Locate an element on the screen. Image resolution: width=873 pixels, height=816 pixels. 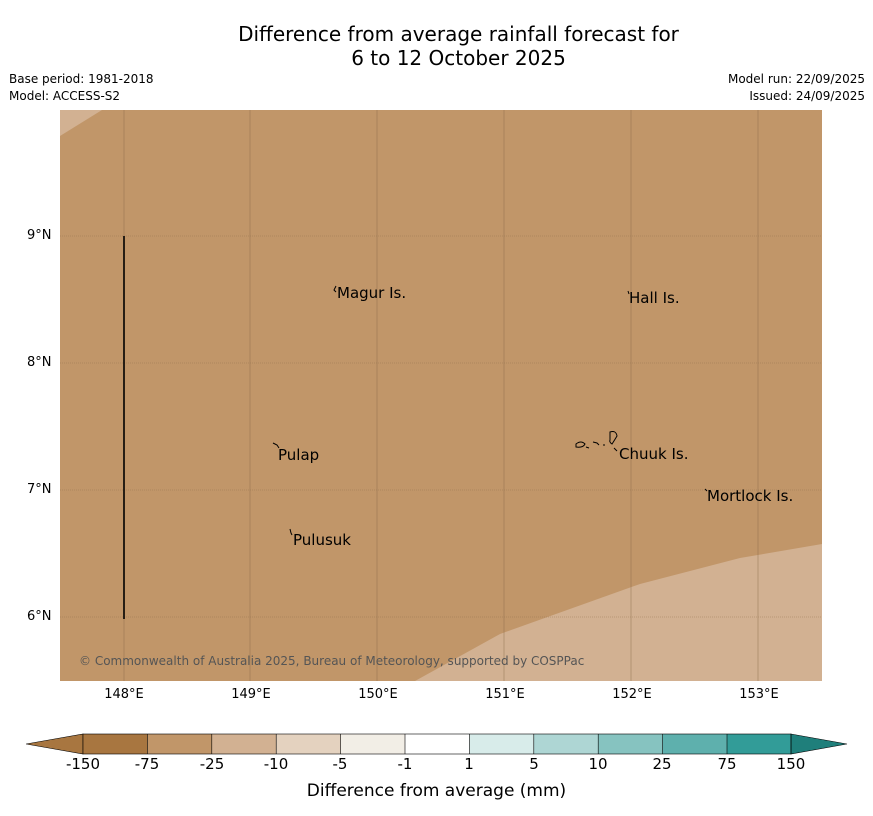
base-period: Base period: 1981-2018 is located at coordinates (81, 79).